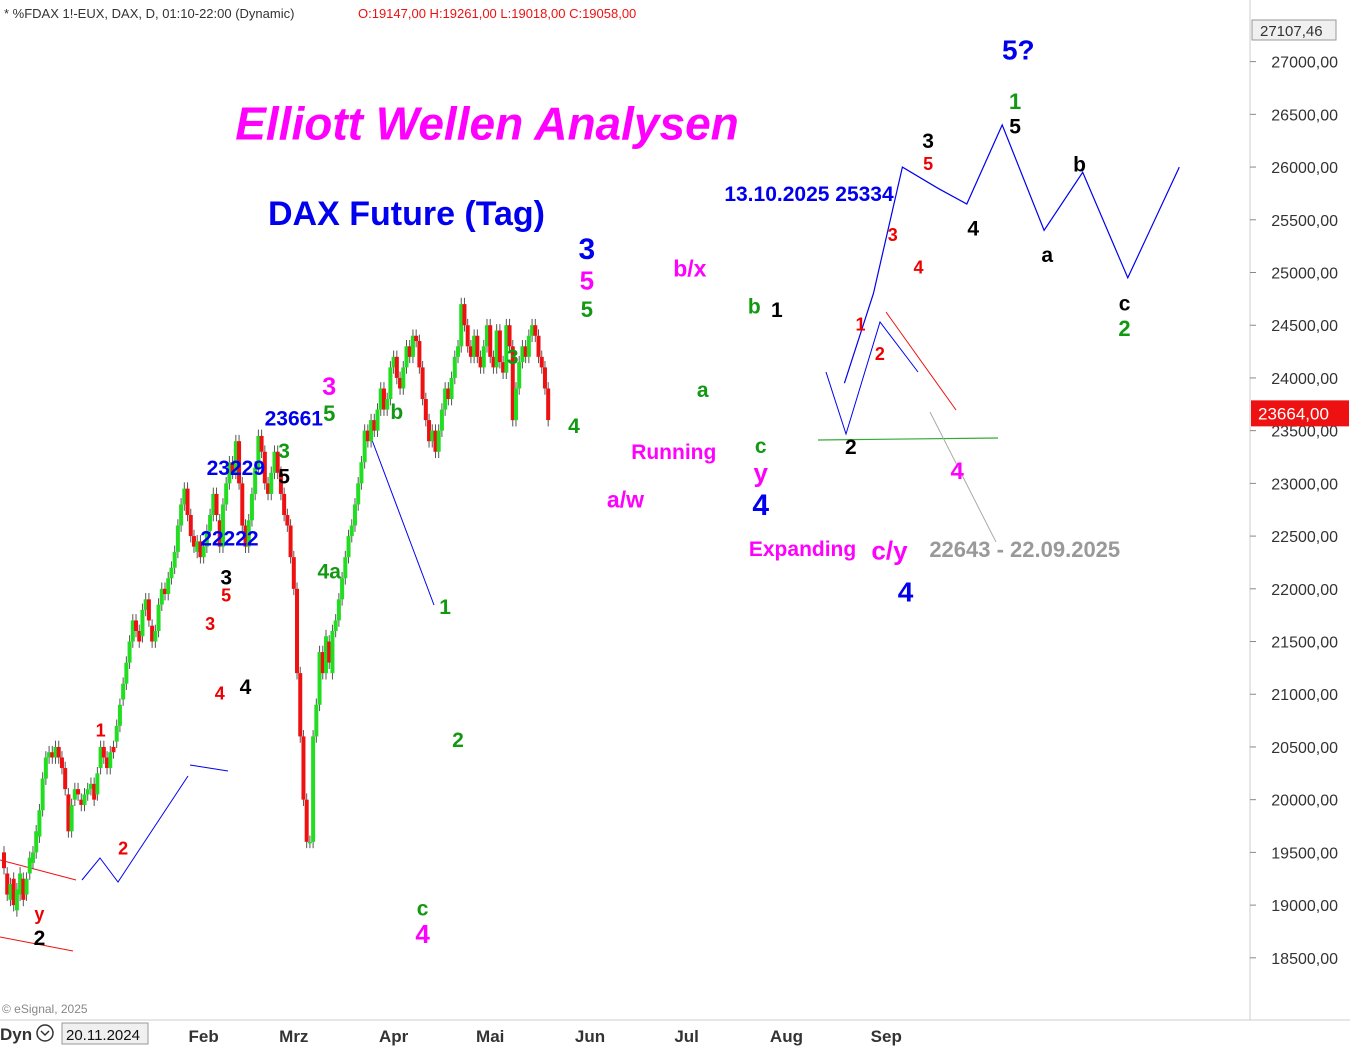 Image resolution: width=1350 pixels, height=1046 pixels. Describe the element at coordinates (1304, 168) in the screenshot. I see `y-tick-label: 26000,00` at that location.